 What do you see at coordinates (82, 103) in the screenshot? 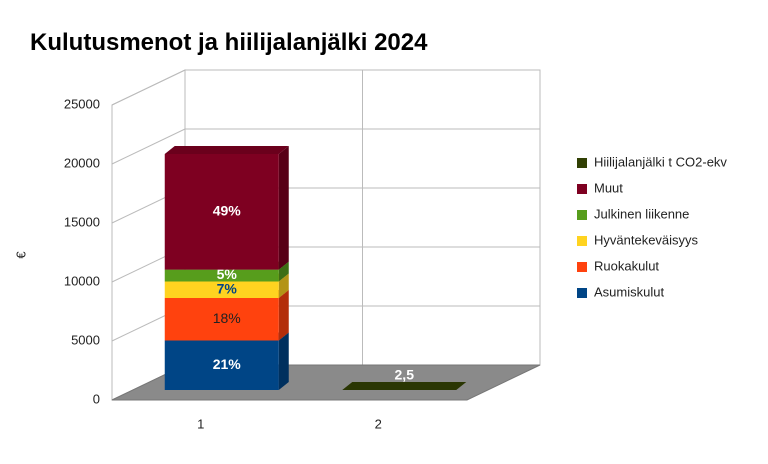
I see `y-tick-label: 25000` at bounding box center [82, 103].